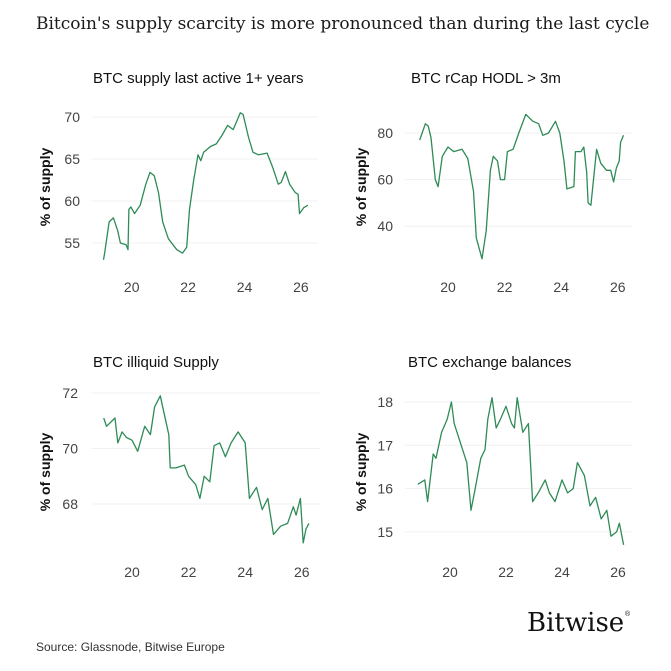  Describe the element at coordinates (385, 133) in the screenshot. I see `y-tick-label: 80` at that location.